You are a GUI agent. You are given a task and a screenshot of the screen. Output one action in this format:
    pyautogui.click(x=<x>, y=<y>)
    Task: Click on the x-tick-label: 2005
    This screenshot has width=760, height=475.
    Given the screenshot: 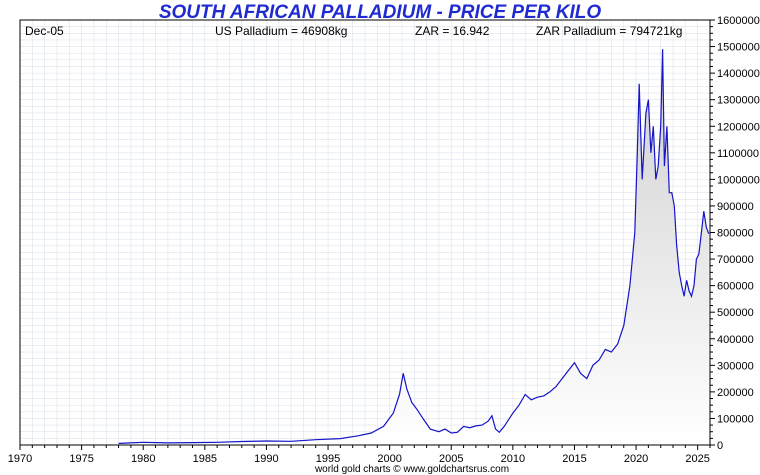 What is the action you would take?
    pyautogui.click(x=451, y=459)
    